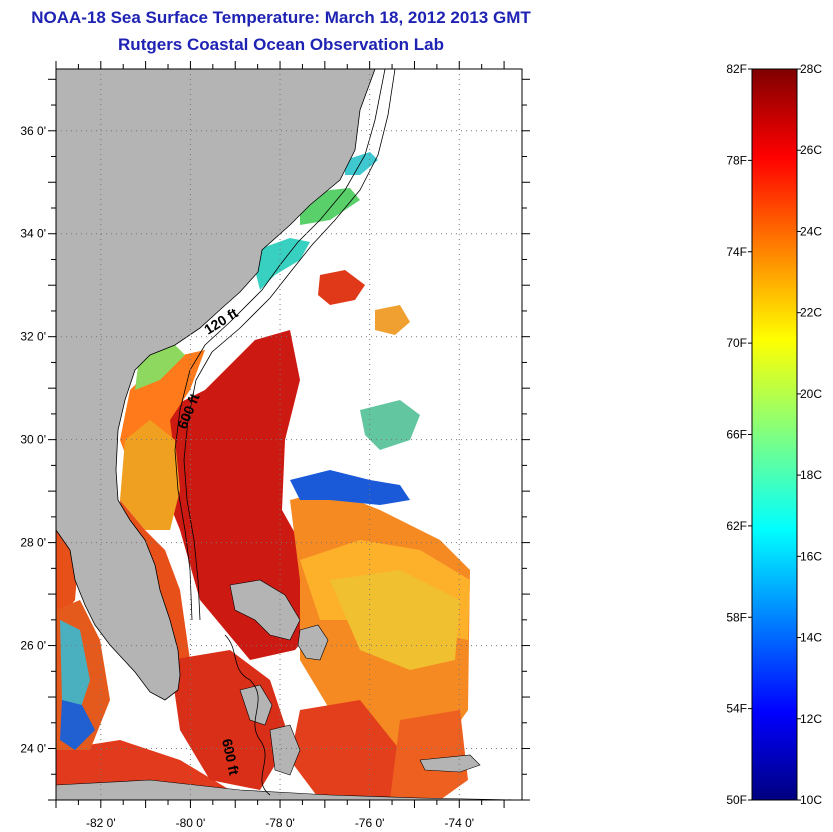  What do you see at coordinates (736, 526) in the screenshot?
I see `fahrenheit-label: 62F` at bounding box center [736, 526].